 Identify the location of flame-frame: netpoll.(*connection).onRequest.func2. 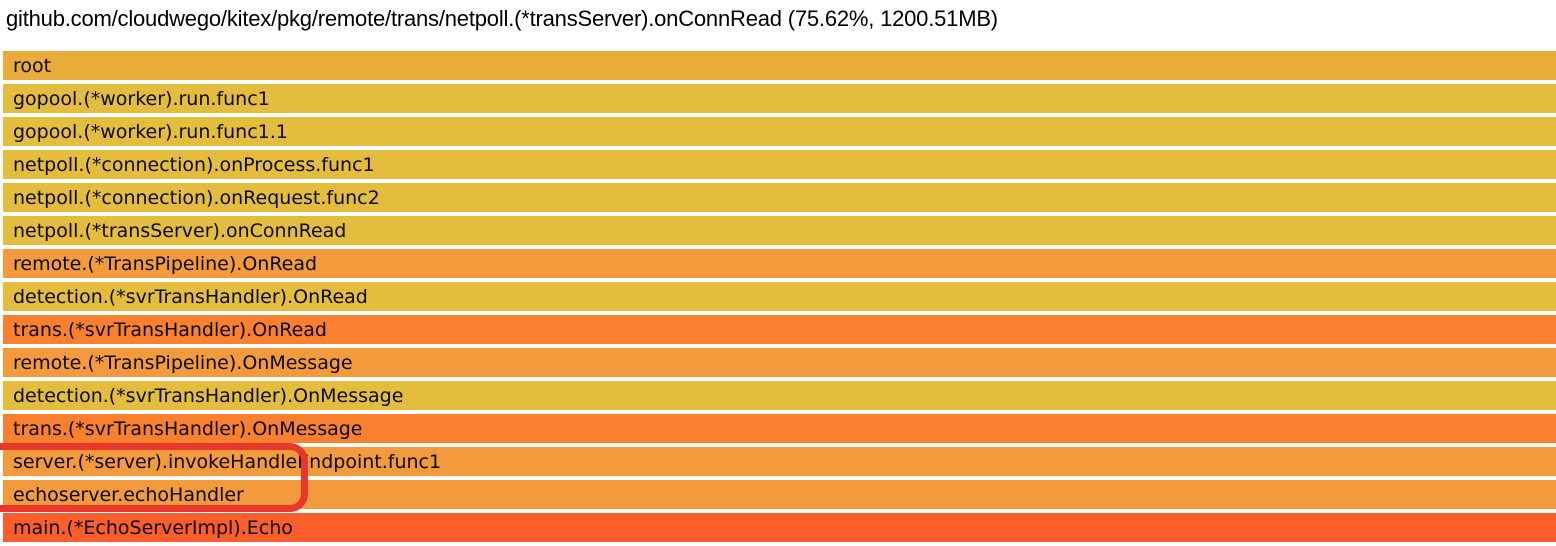
(779, 197).